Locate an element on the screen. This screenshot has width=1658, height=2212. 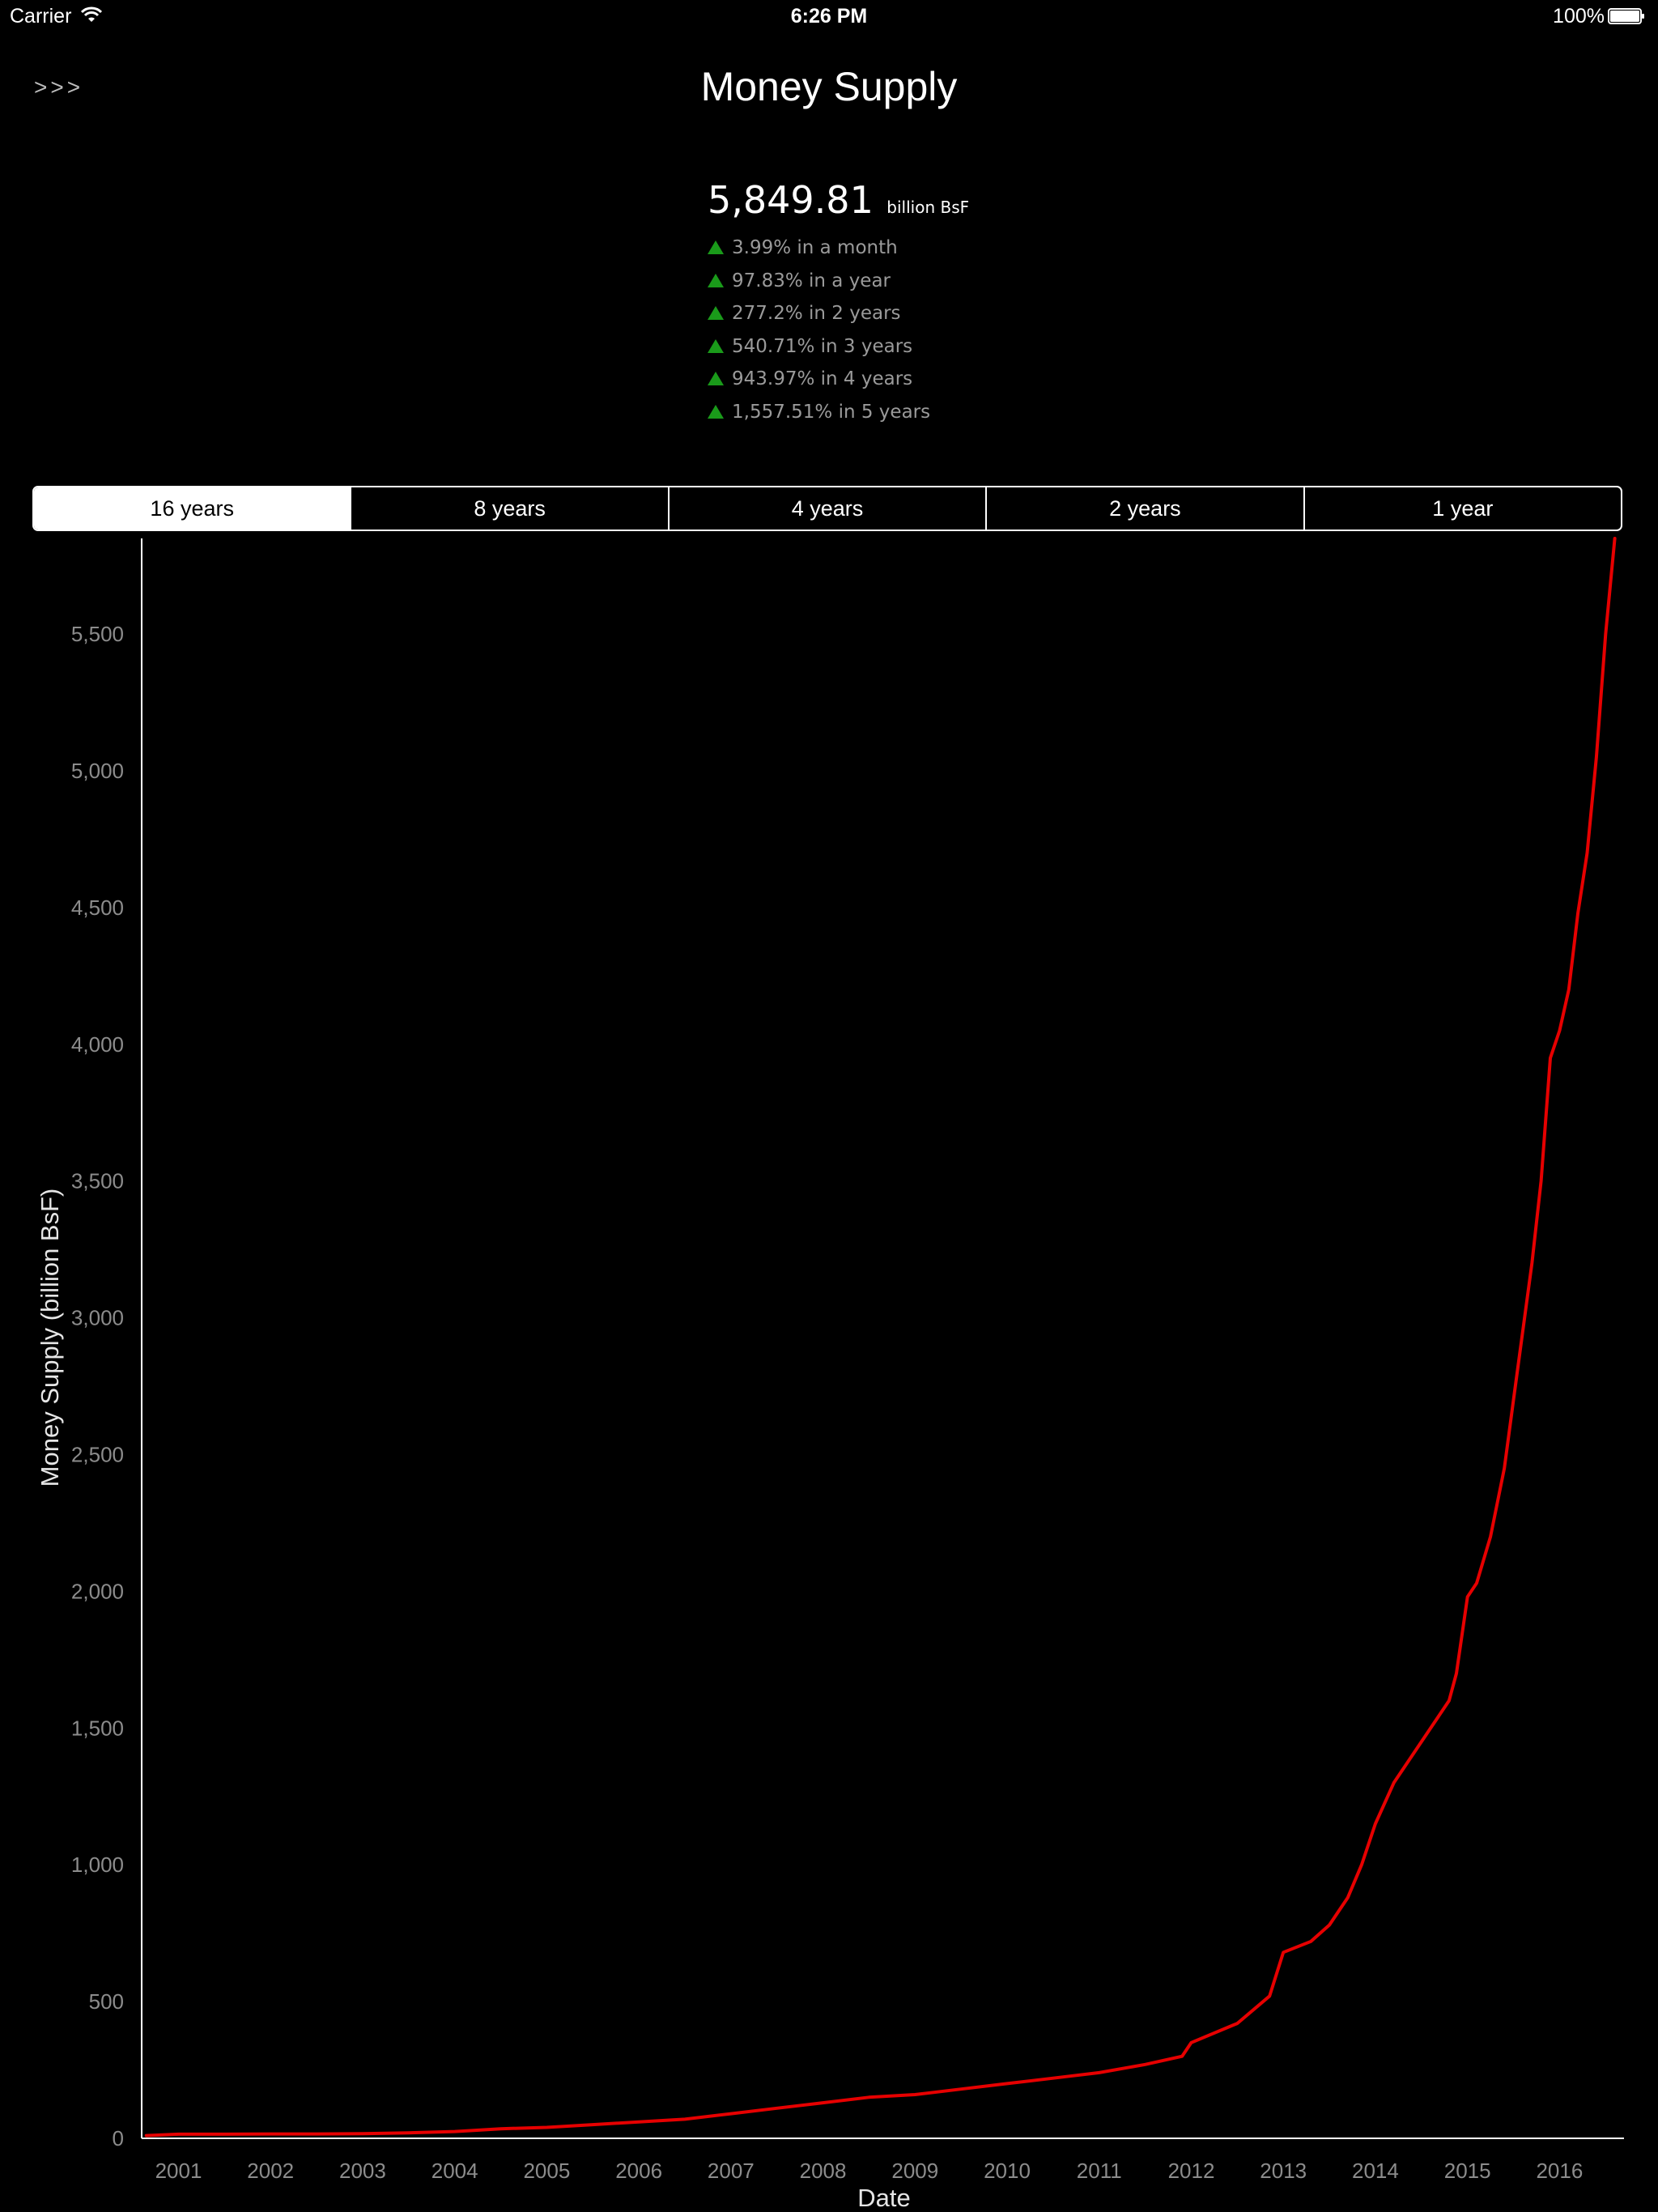
x-tick-label: 2014 is located at coordinates (1375, 2171).